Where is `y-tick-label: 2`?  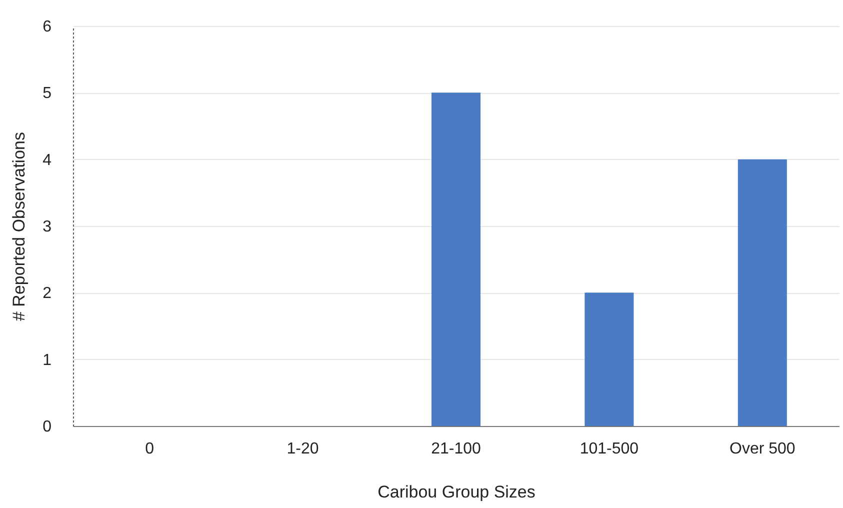 y-tick-label: 2 is located at coordinates (47, 293).